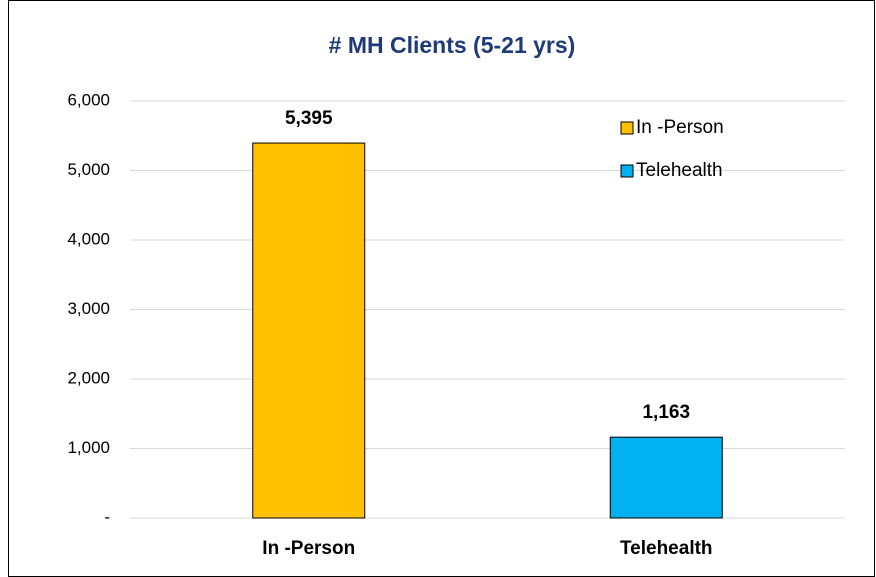 Image resolution: width=876 pixels, height=577 pixels. Describe the element at coordinates (88, 99) in the screenshot. I see `y-tick-label: 6,000` at that location.